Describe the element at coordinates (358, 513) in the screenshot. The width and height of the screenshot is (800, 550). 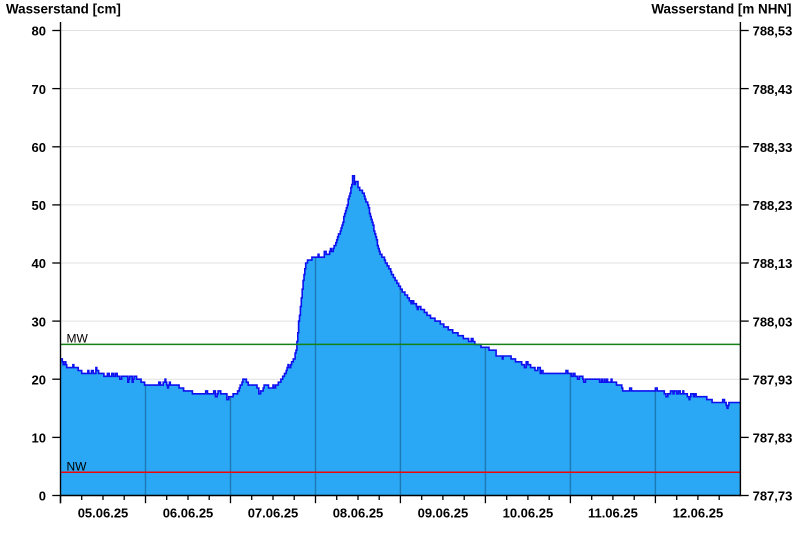
I see `svg-text: 08.06.25` at that location.